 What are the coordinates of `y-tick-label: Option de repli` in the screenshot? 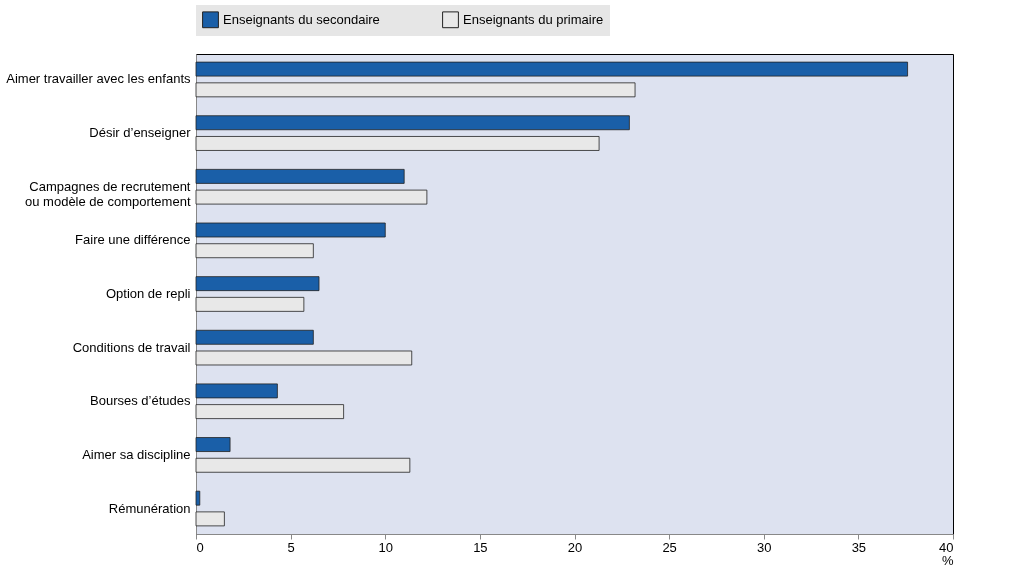 It's located at (148, 293).